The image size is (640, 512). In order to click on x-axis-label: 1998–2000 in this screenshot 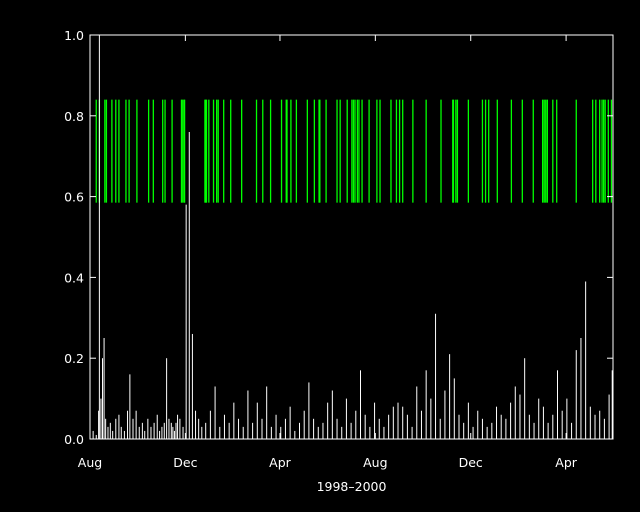, I will do `click(352, 486)`.